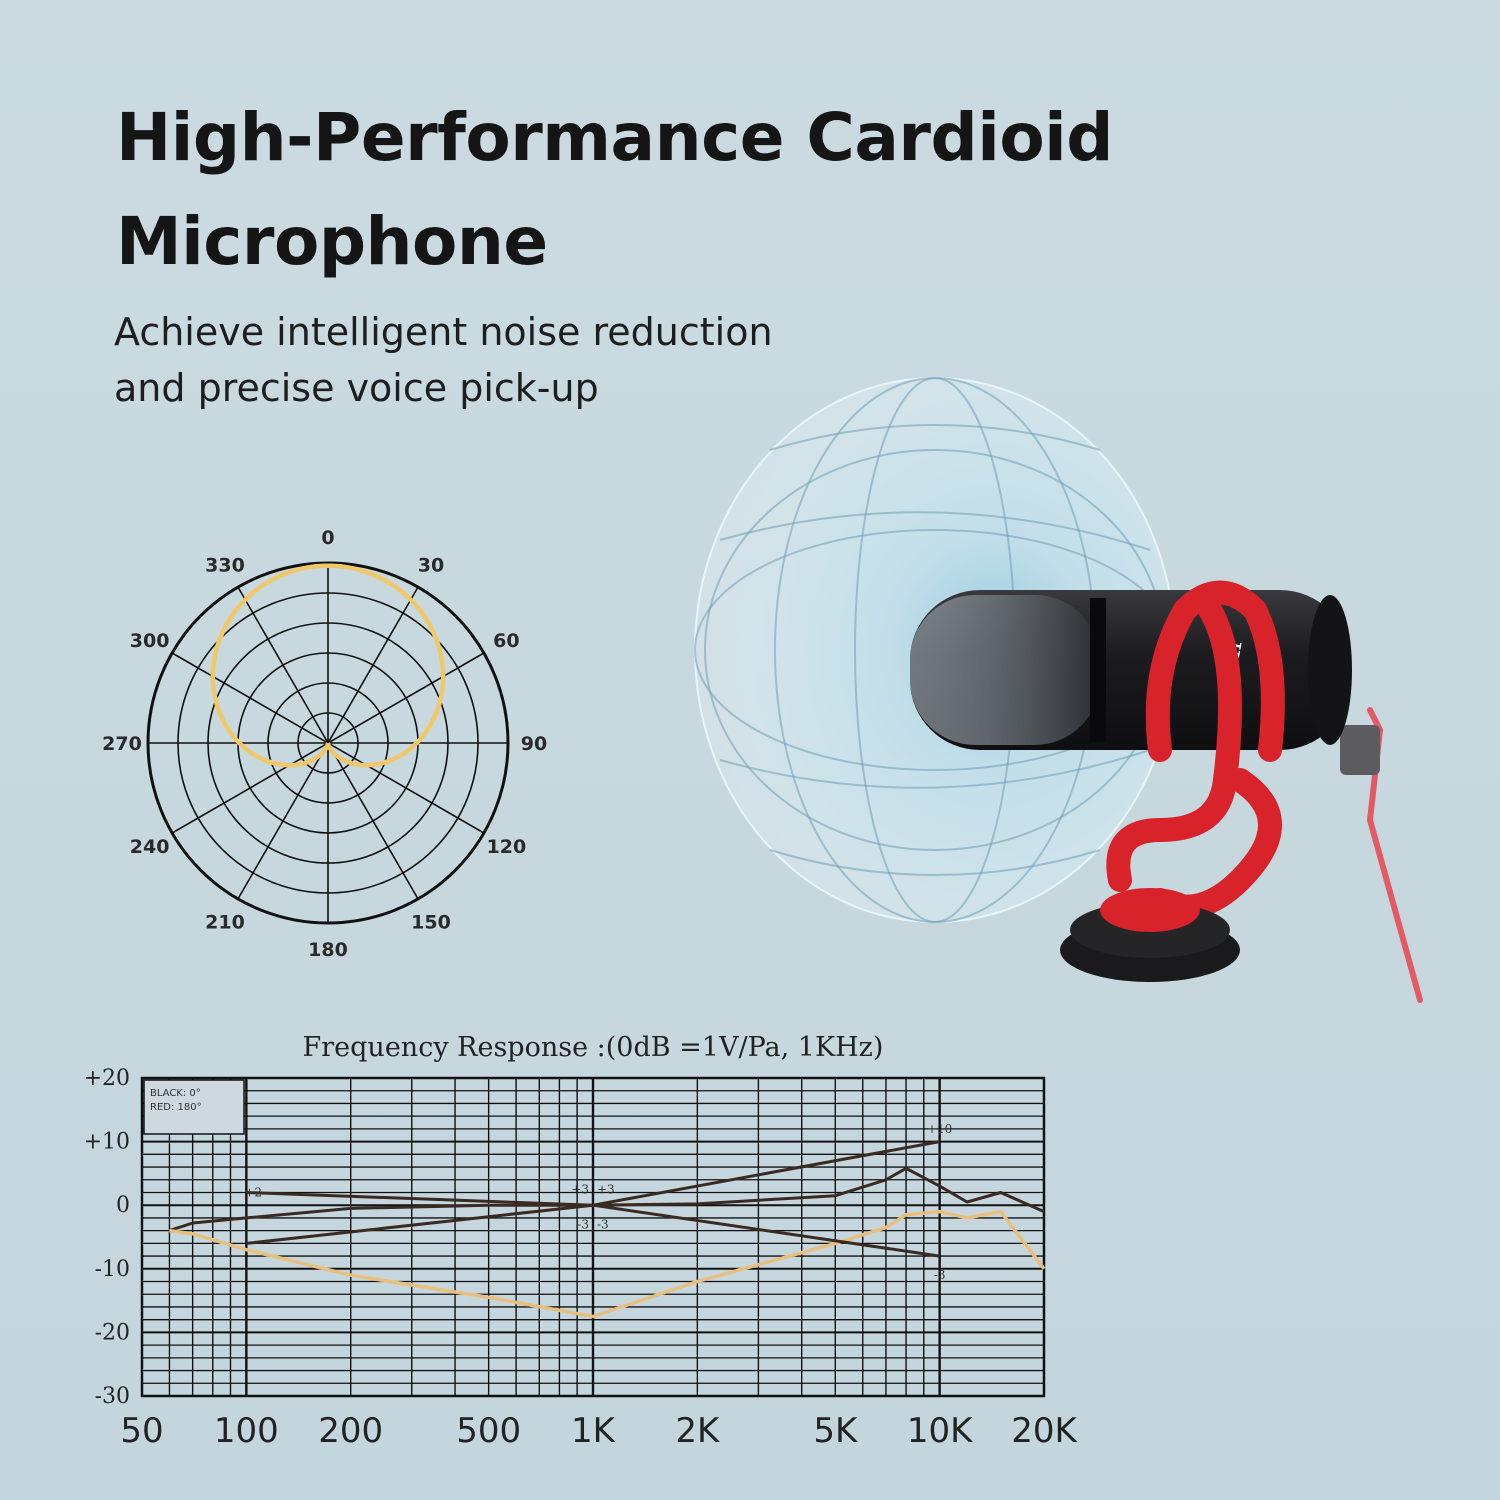 This screenshot has width=1500, height=1500. I want to click on x-tick-label: 1K, so click(594, 1431).